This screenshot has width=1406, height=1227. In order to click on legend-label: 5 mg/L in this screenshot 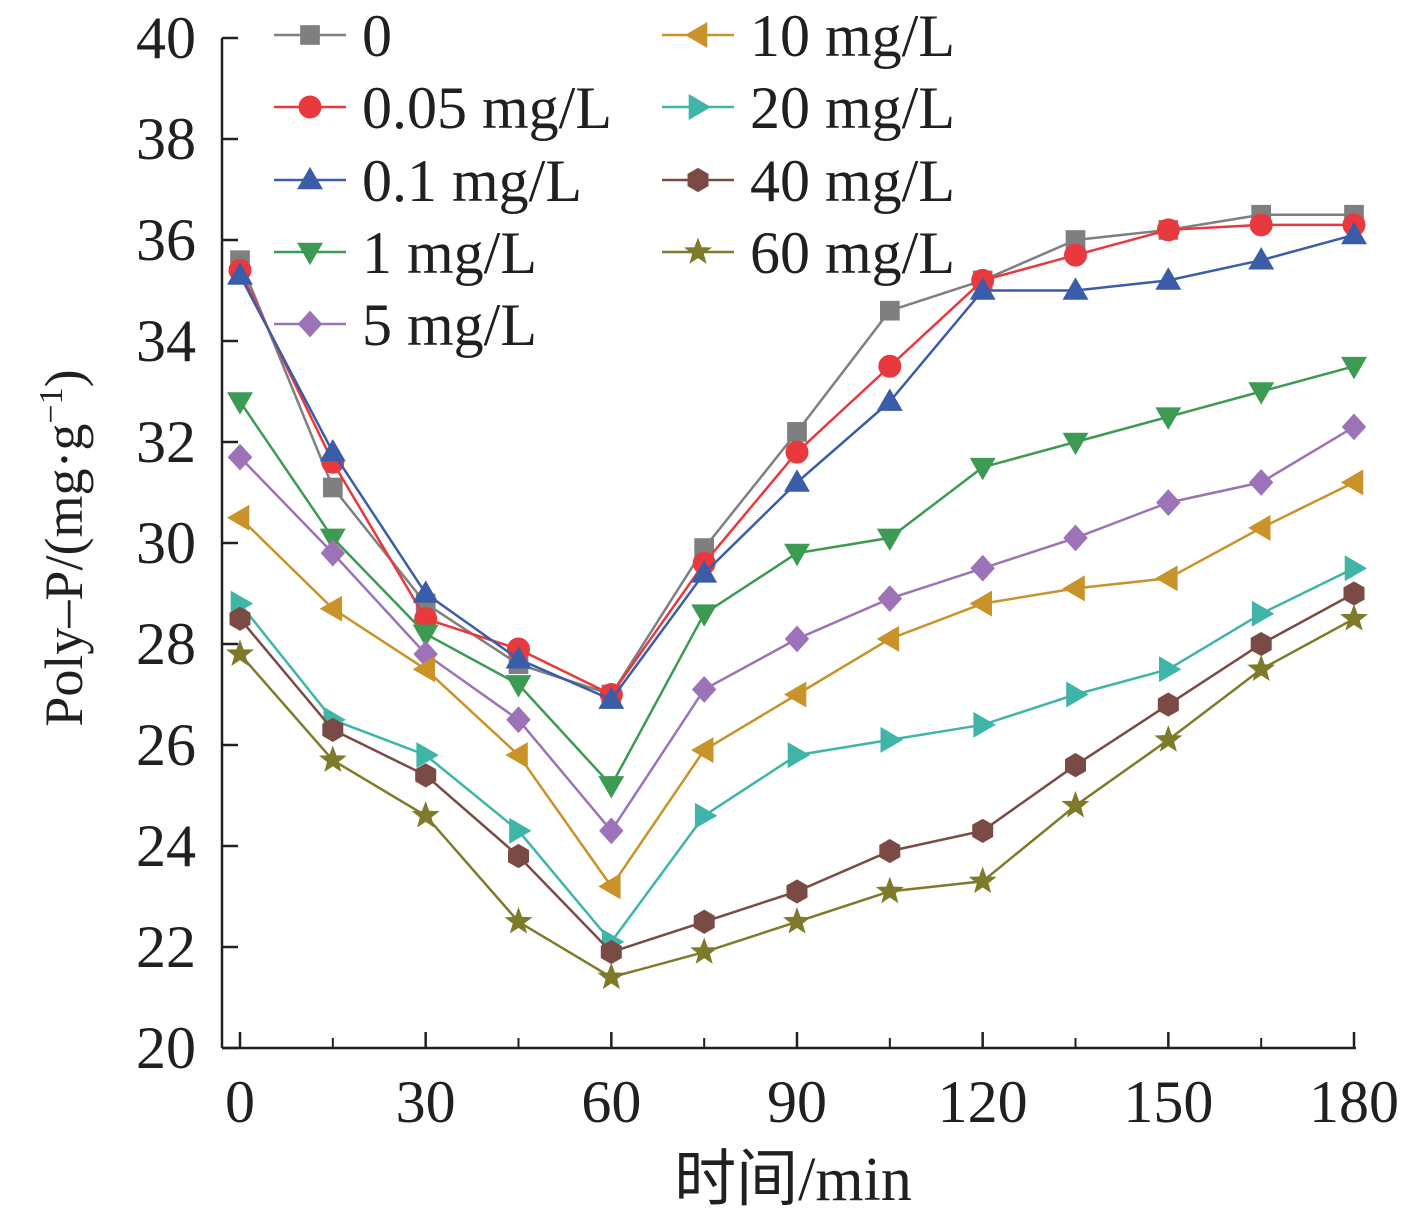, I will do `click(449, 325)`.